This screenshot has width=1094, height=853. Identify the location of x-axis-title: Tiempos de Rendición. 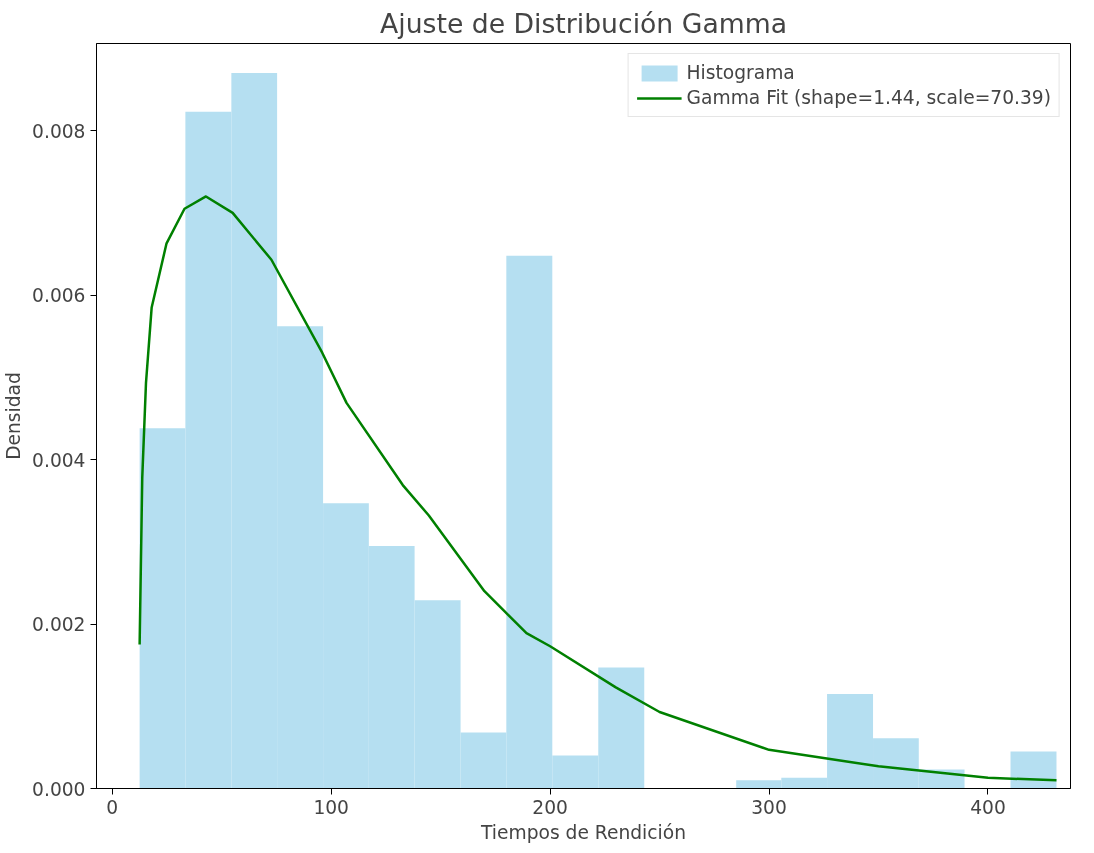
(583, 832).